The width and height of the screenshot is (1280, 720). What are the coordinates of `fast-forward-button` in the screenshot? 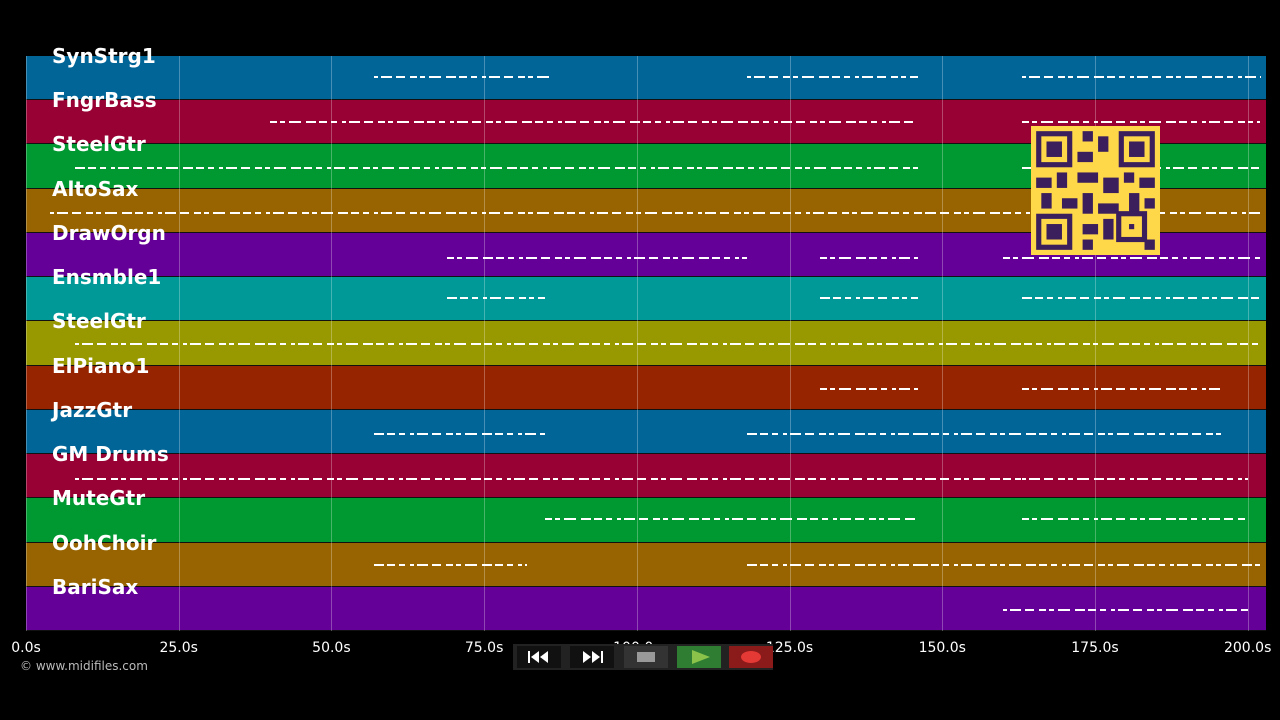 It's located at (592, 657).